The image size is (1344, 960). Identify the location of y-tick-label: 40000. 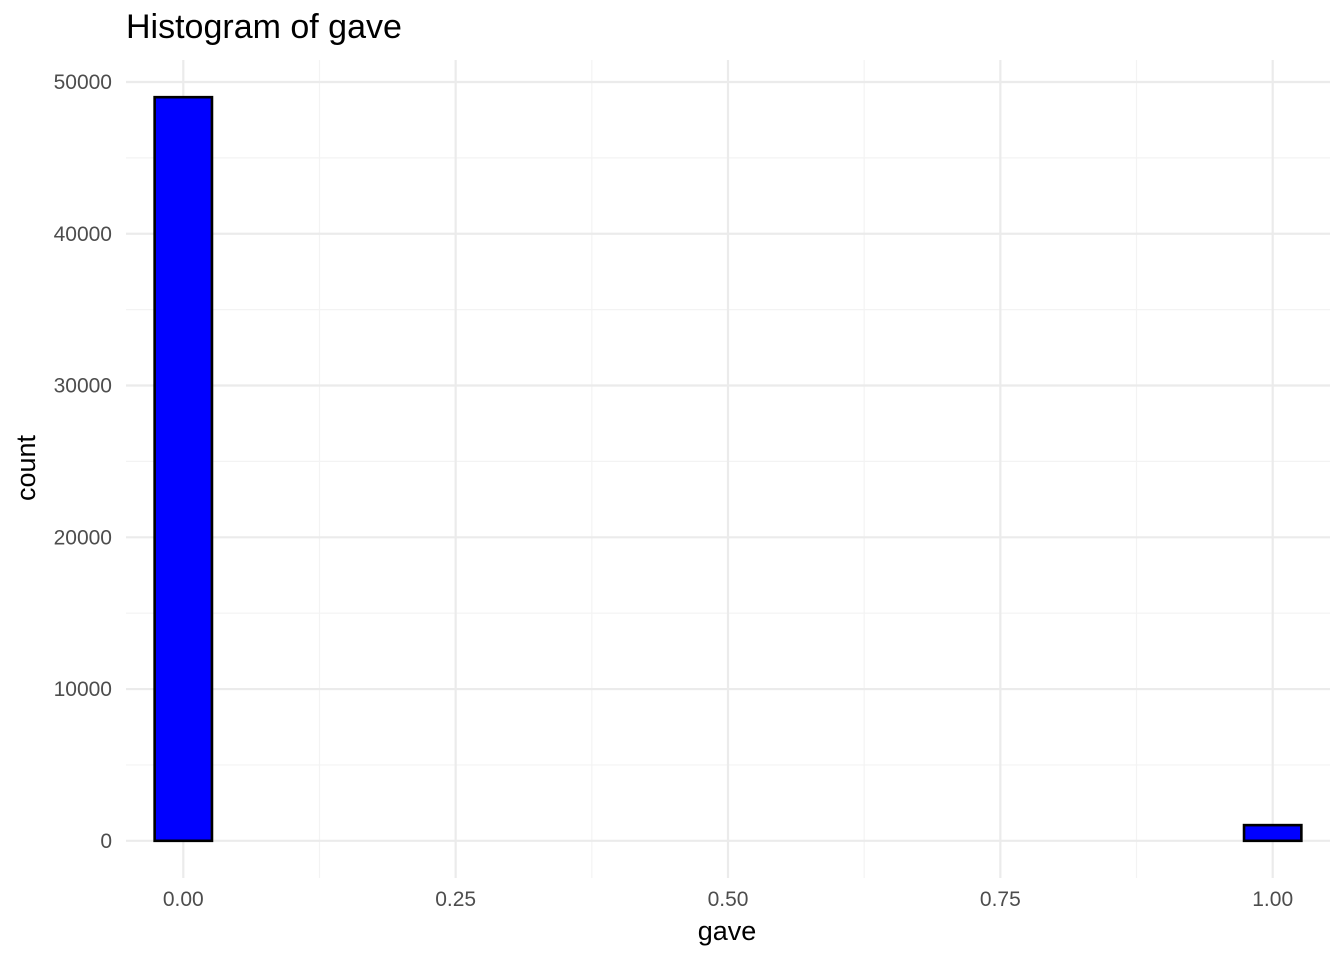
(83, 234).